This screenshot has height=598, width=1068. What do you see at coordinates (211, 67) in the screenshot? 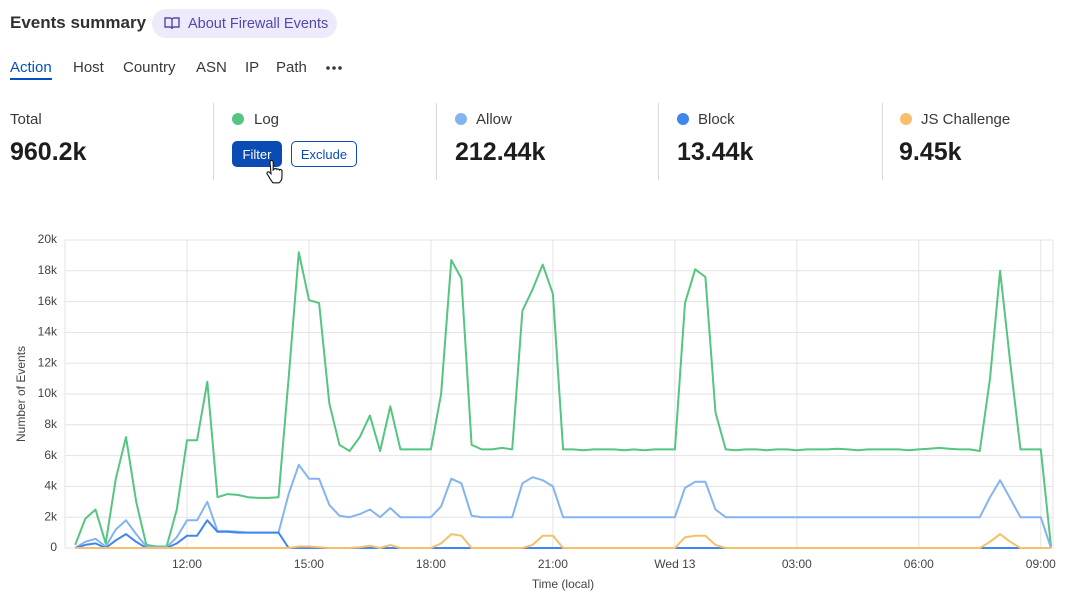
I see `tab: ASN` at bounding box center [211, 67].